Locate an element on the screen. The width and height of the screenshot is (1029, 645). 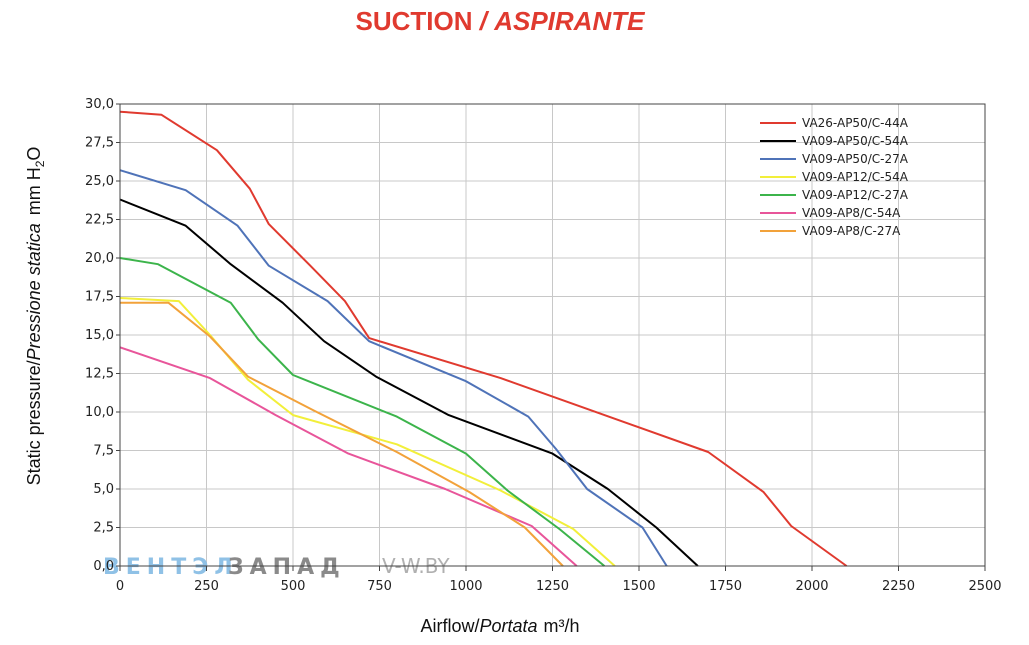
y-tick-label: 0,0 is located at coordinates (103, 566).